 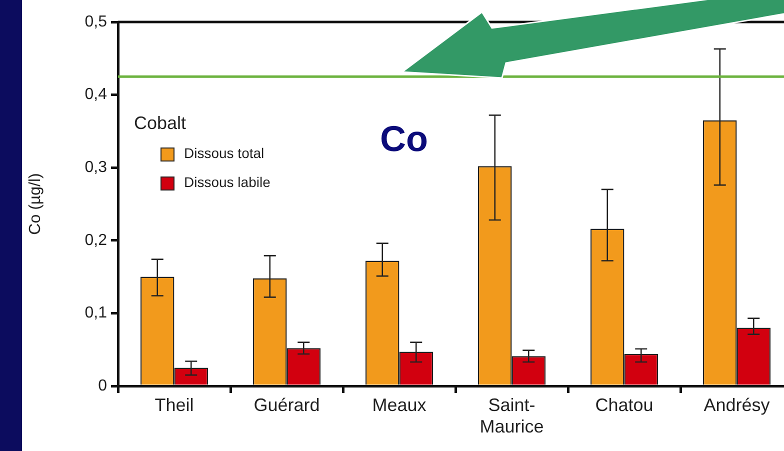 I want to click on y-axis-title: Co (µg/l), so click(x=35, y=204).